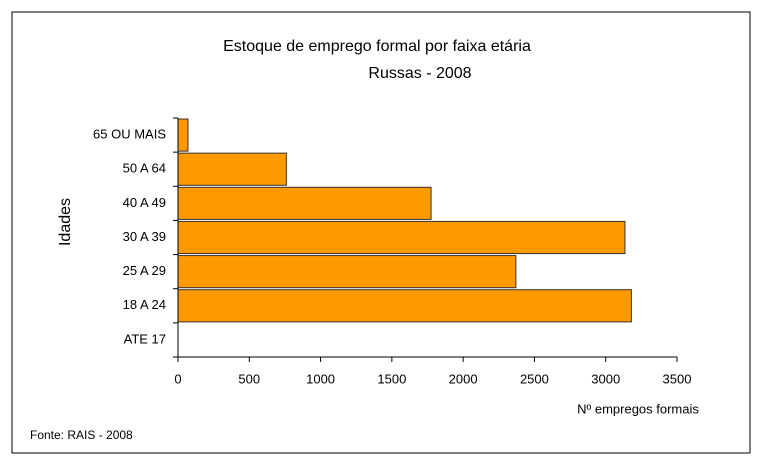  What do you see at coordinates (65, 222) in the screenshot?
I see `y-axis-label: Idades` at bounding box center [65, 222].